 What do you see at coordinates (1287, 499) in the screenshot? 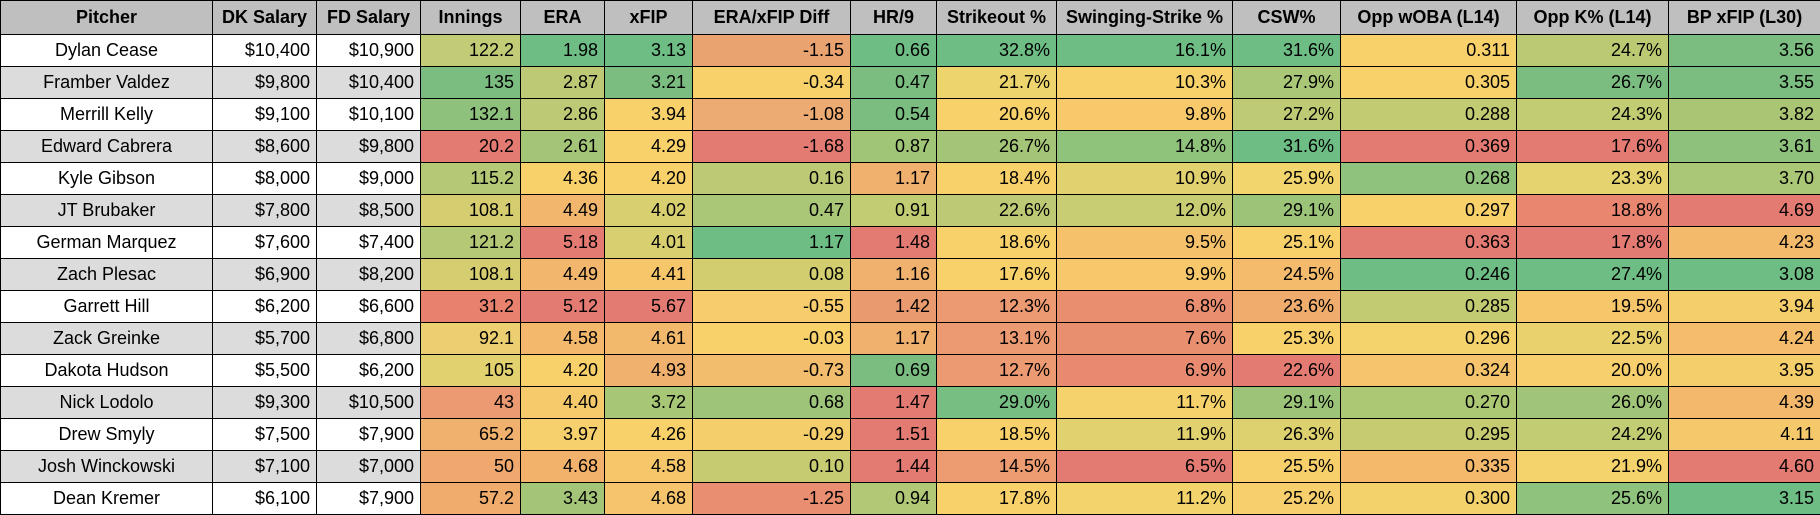
I see `data-cell: 25.2%` at bounding box center [1287, 499].